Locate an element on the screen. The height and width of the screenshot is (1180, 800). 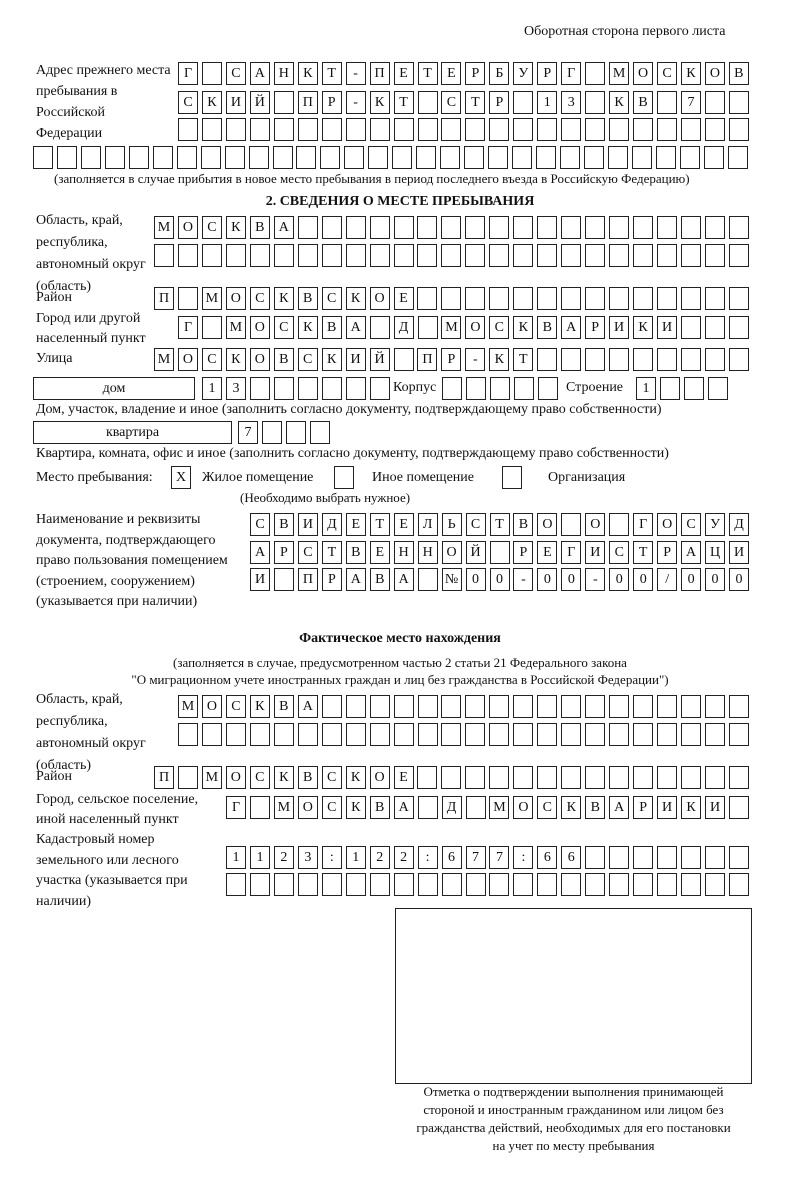
char-cell: Ь is located at coordinates (451, 524).